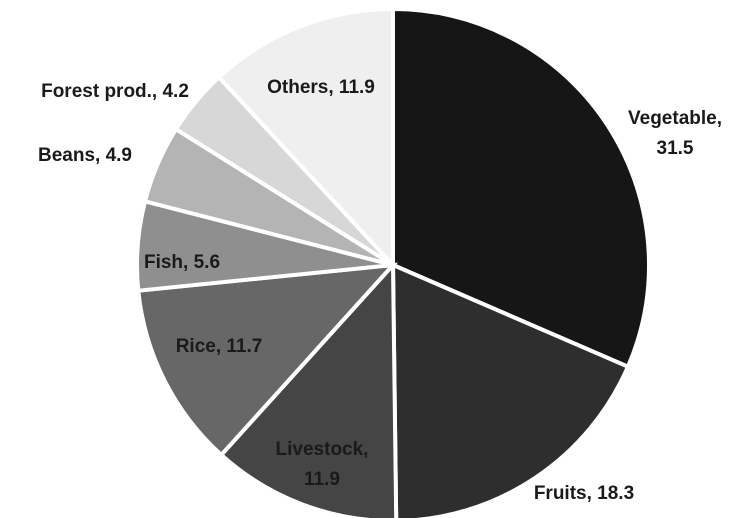 This screenshot has width=734, height=518. I want to click on slice-label-line: Fish, 5.6, so click(182, 262).